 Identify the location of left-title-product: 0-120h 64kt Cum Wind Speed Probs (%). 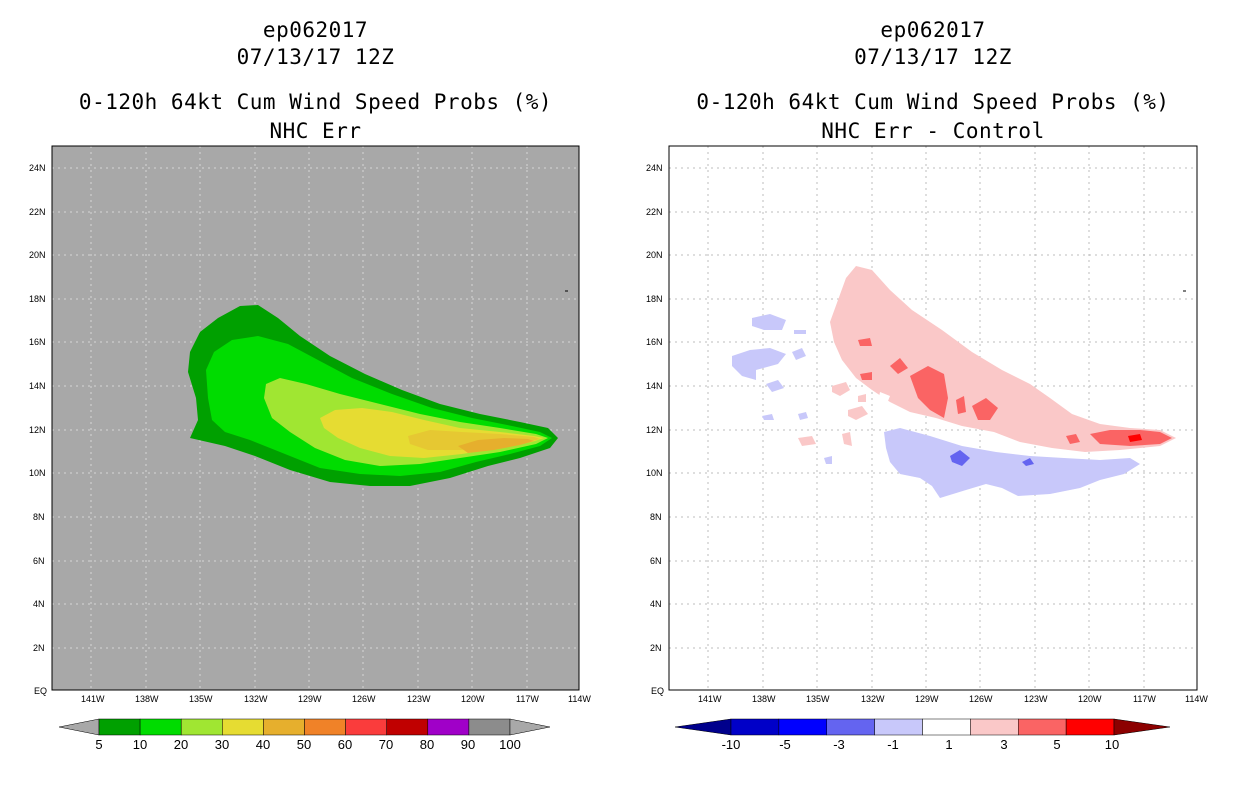
(315, 102).